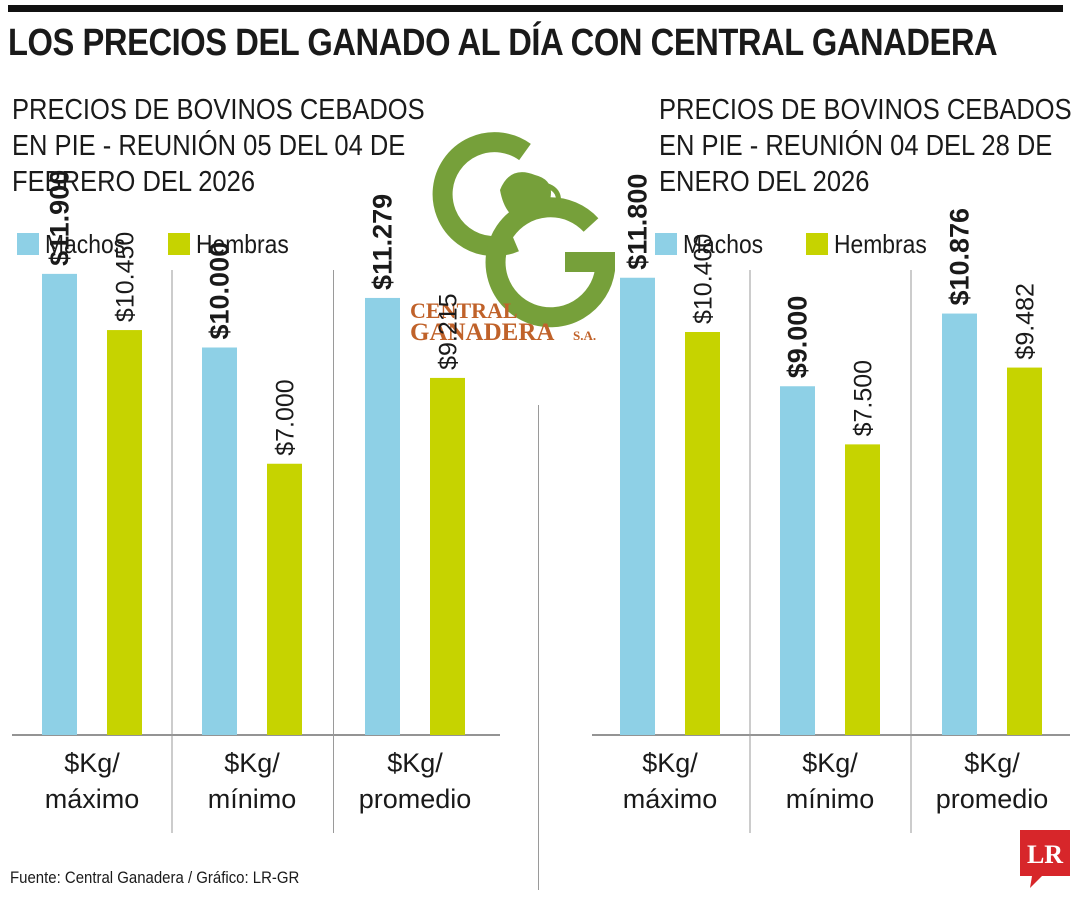  Describe the element at coordinates (449, 331) in the screenshot. I see `data-label-hembras-2: $9.215` at that location.